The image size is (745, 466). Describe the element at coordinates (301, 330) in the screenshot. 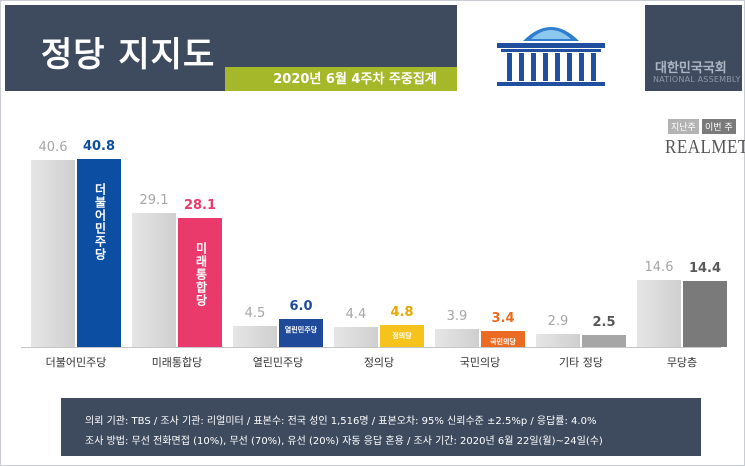

I see `party-logo-2: 열린민주당` at that location.